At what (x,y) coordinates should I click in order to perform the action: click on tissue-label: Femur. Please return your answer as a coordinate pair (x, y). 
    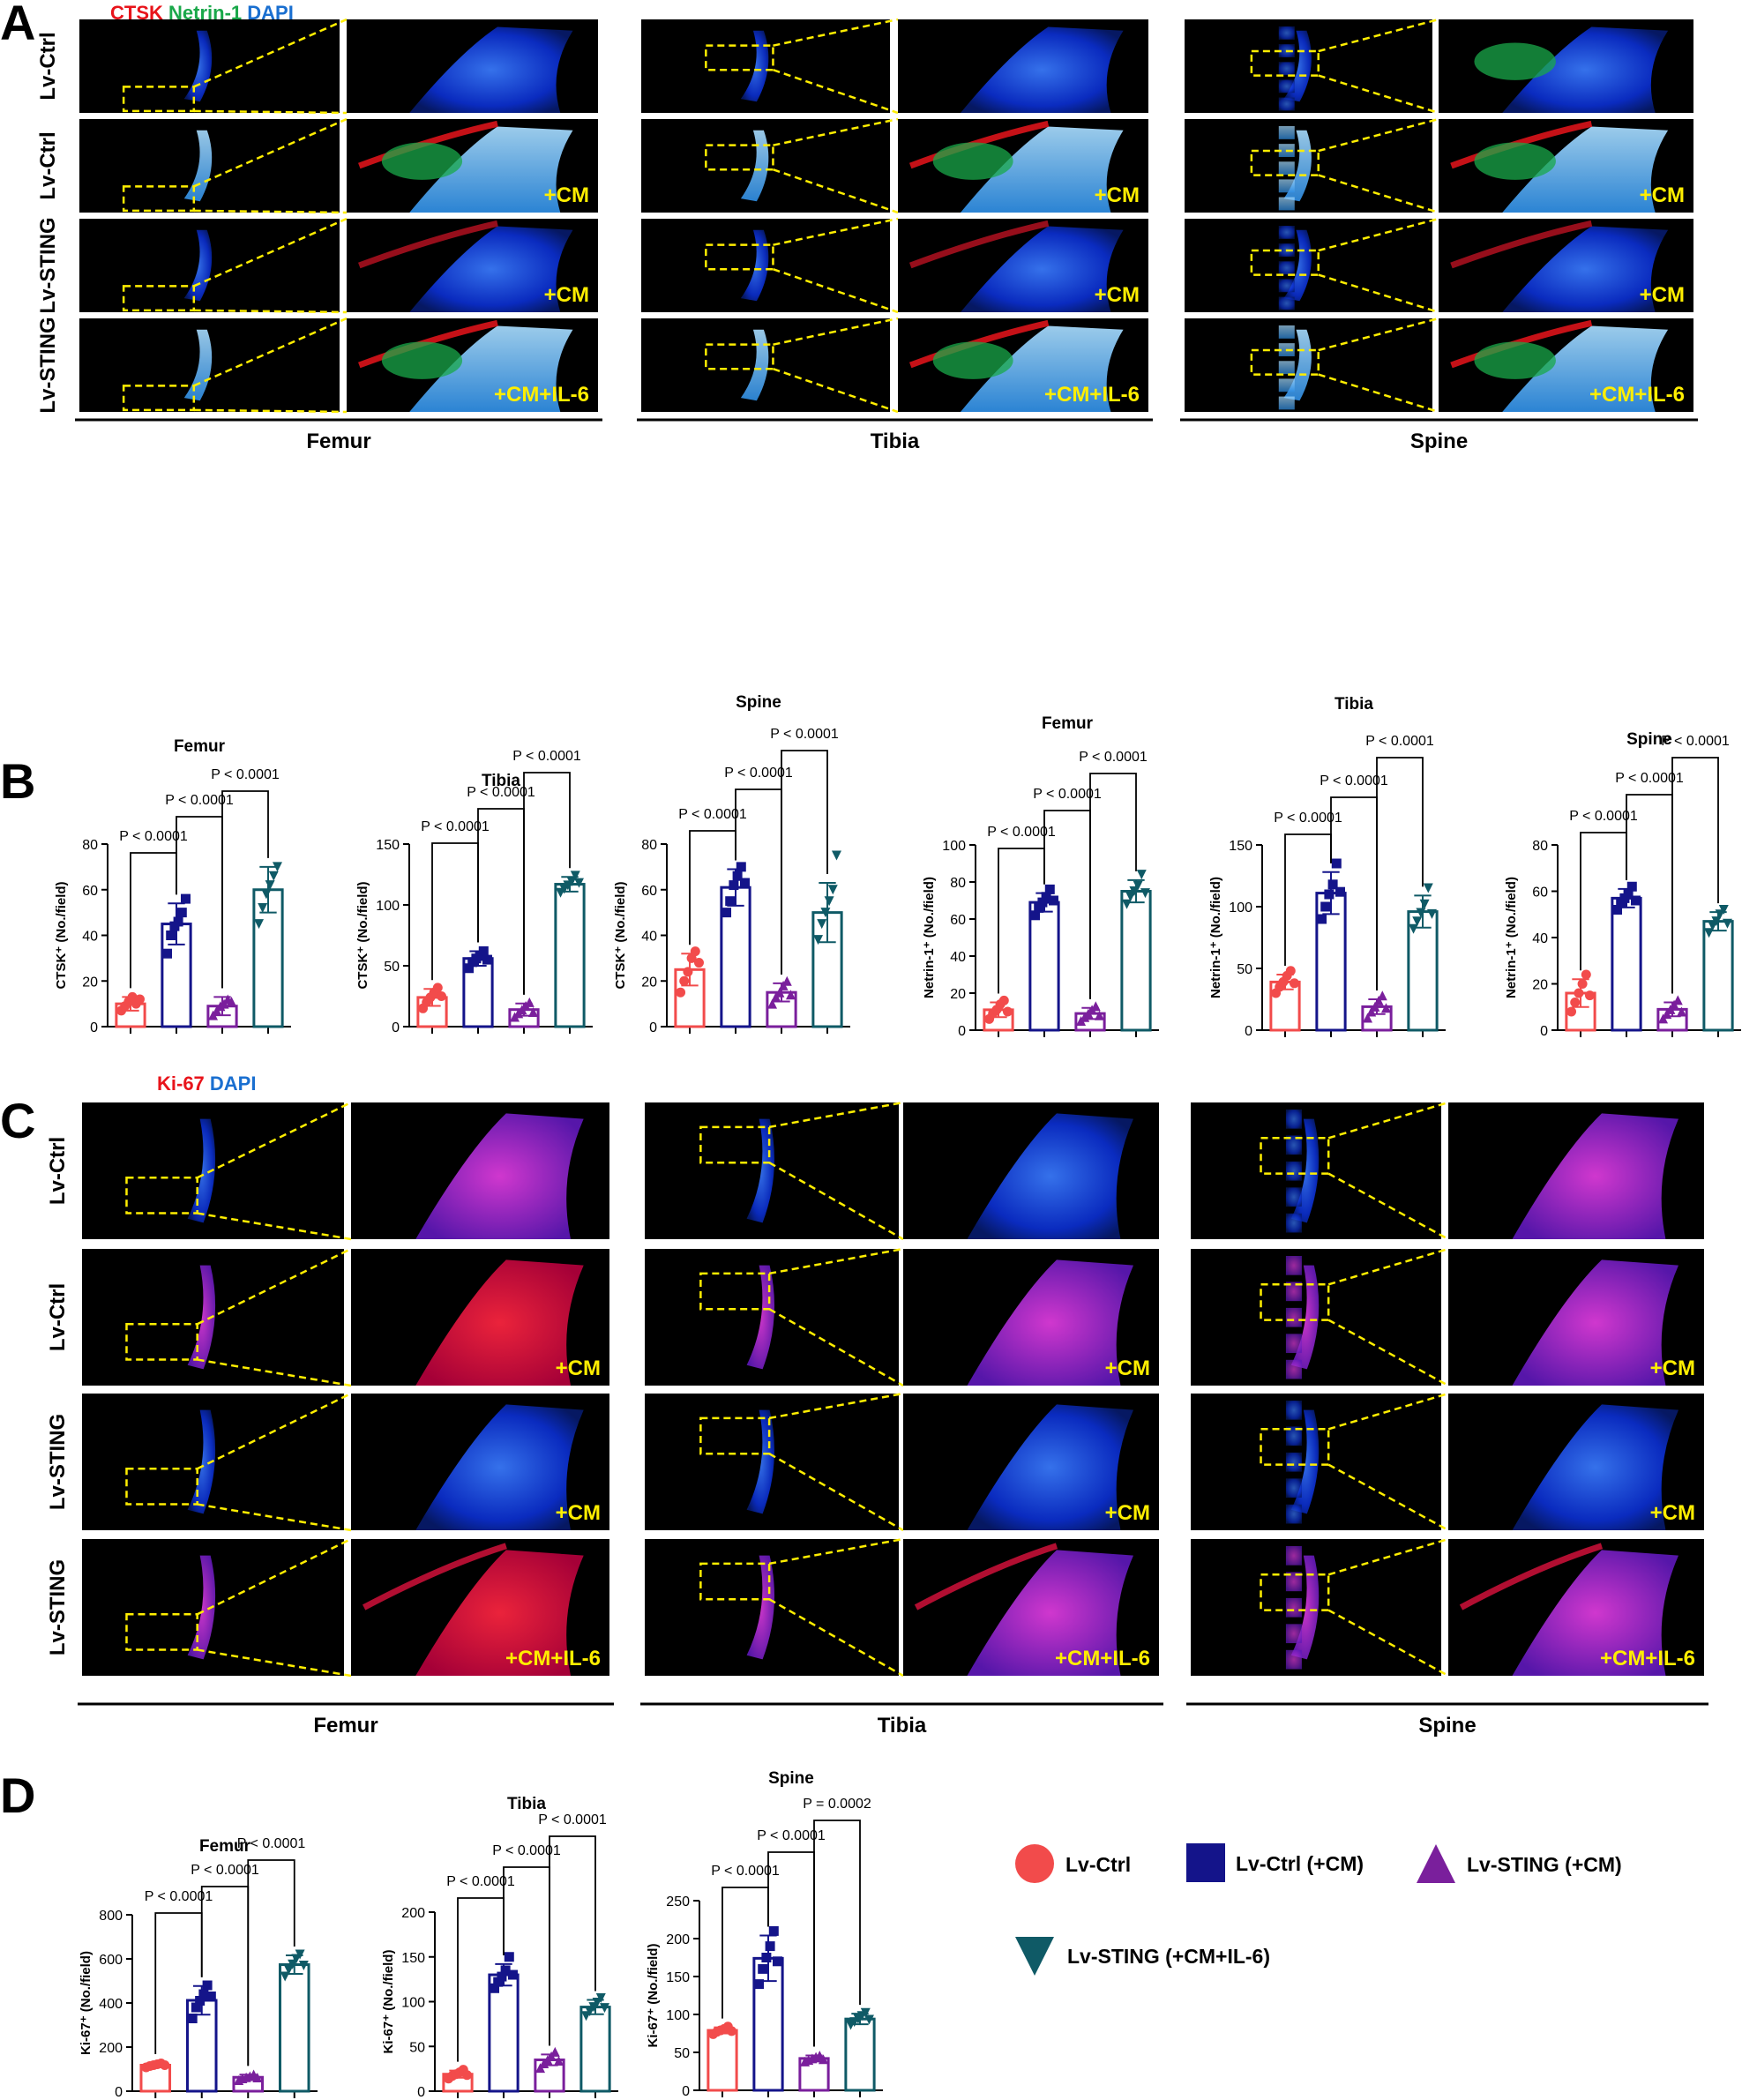
    Looking at the image, I should click on (345, 1726).